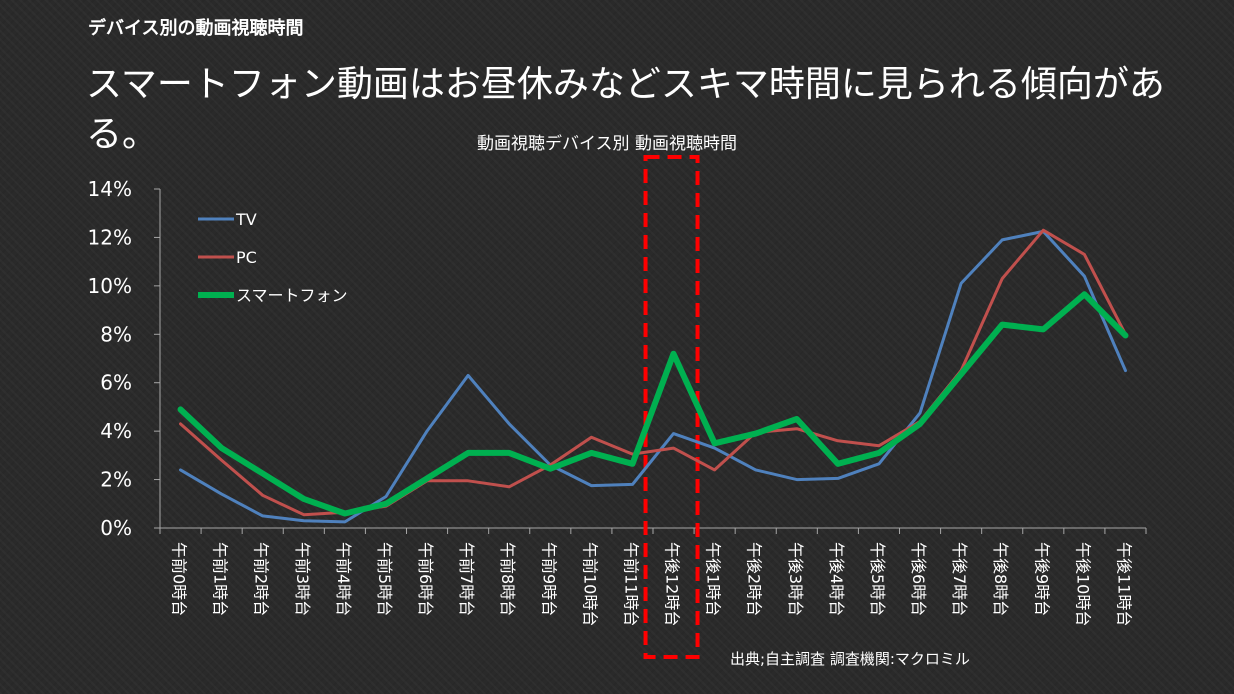  I want to click on x-tick-label: 午前5時台, so click(384, 579).